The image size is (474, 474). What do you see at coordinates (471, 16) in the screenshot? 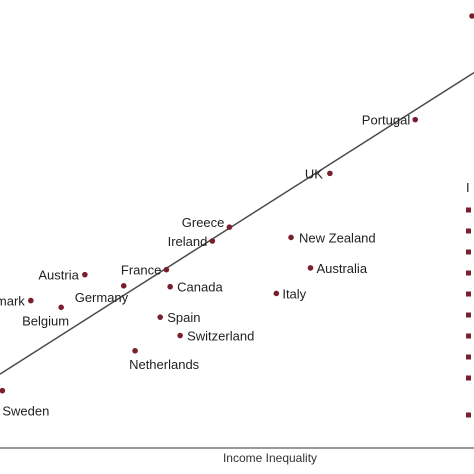
I see `offscreen-point-marker` at bounding box center [471, 16].